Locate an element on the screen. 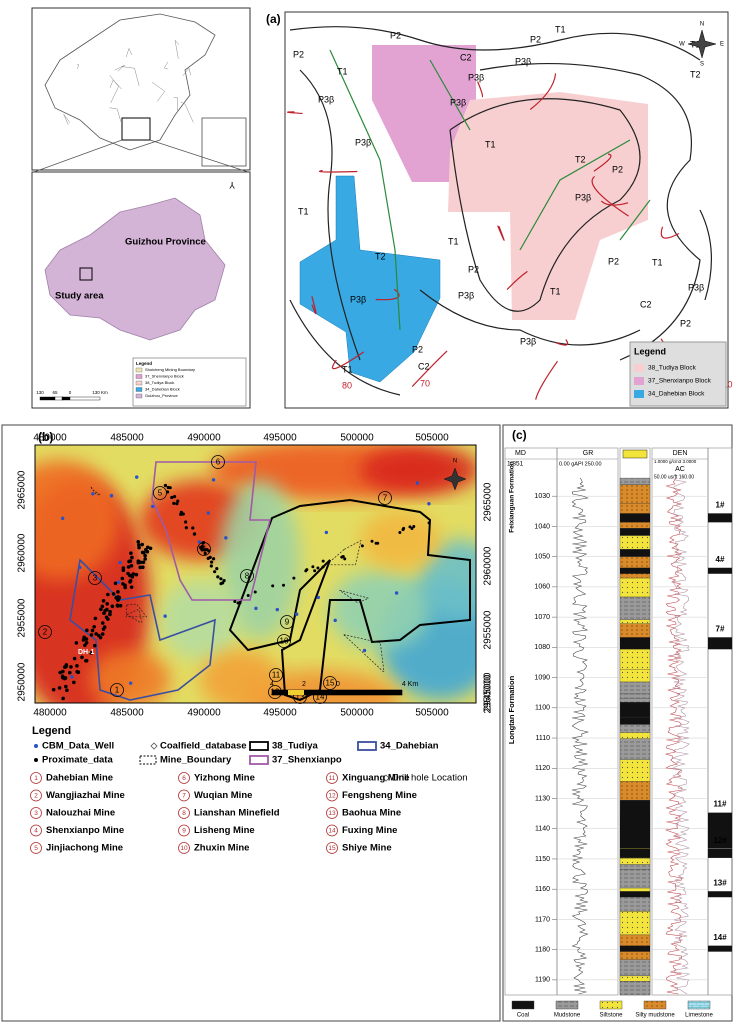 The width and height of the screenshot is (735, 1024). seam-bar is located at coordinates (720, 894).